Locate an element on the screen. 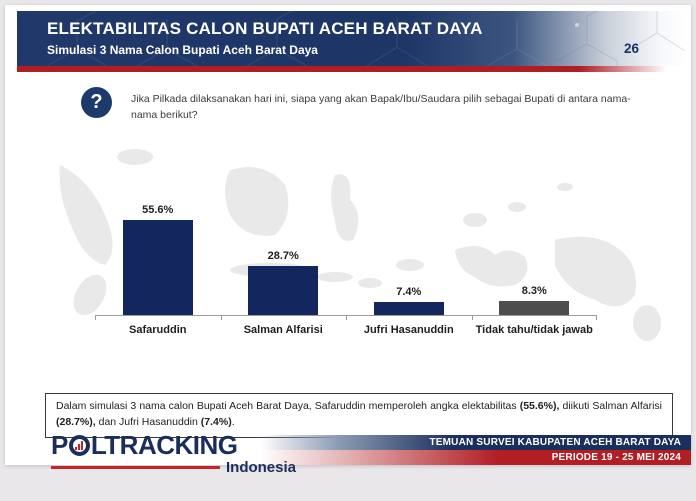 This screenshot has width=696, height=501. summary-value-2: (28.7%), is located at coordinates (76, 421).